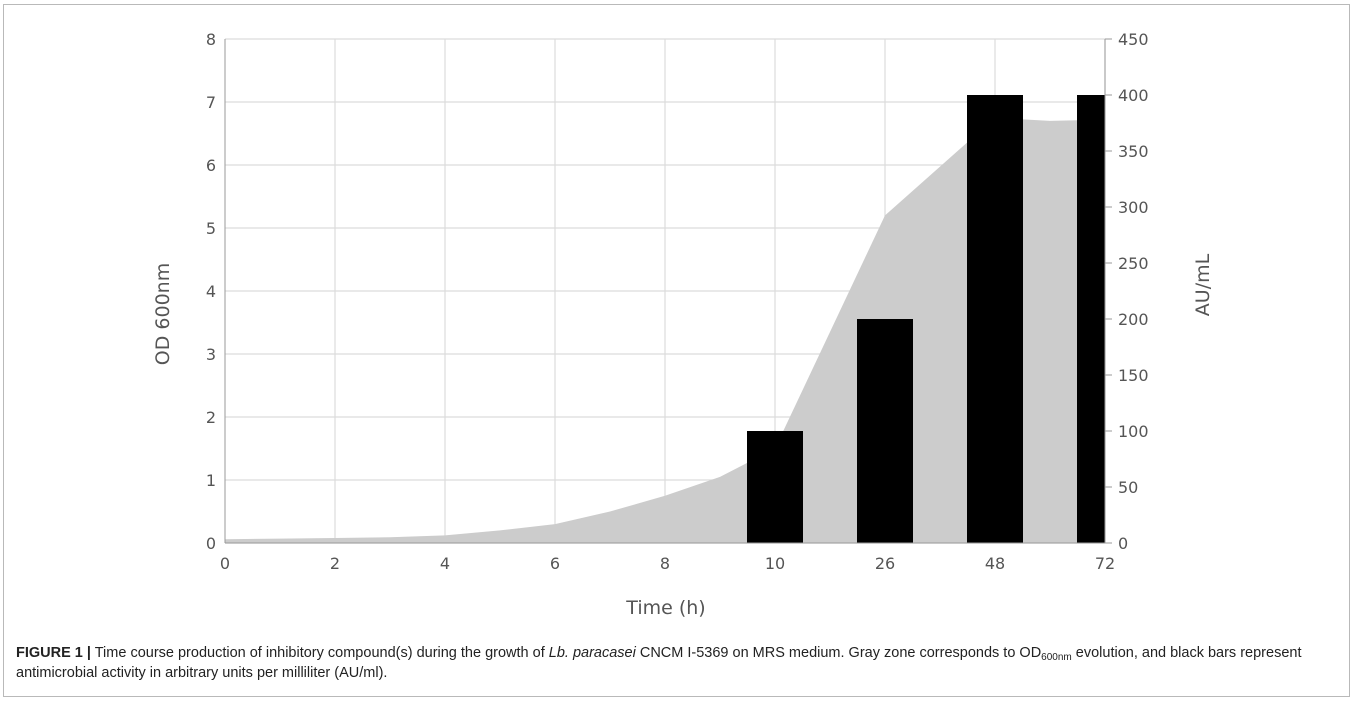 The height and width of the screenshot is (705, 1357). What do you see at coordinates (211, 417) in the screenshot?
I see `left-tick-label: 2` at bounding box center [211, 417].